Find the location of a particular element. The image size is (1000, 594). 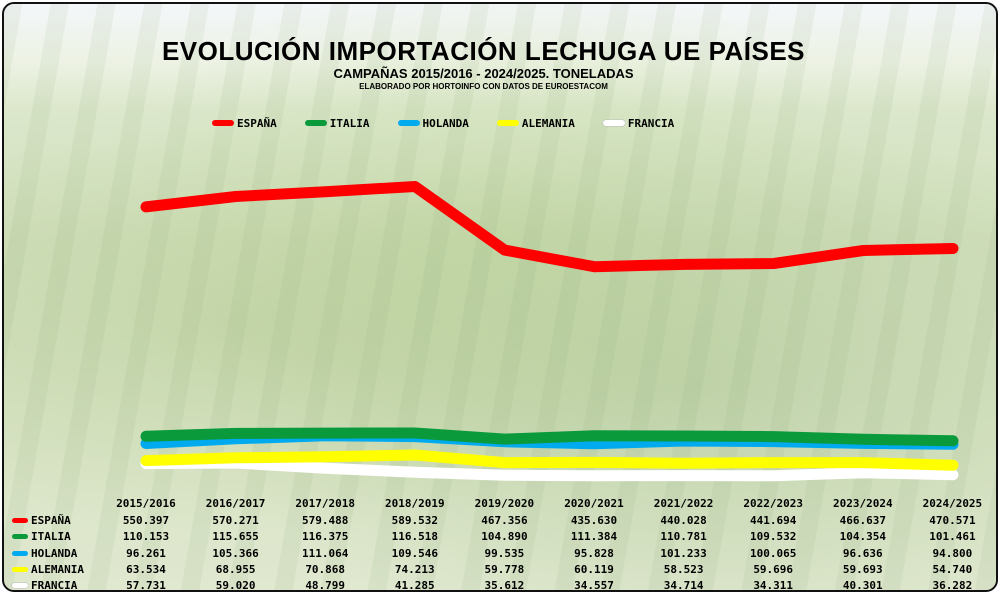

series-italia is located at coordinates (549, 437).